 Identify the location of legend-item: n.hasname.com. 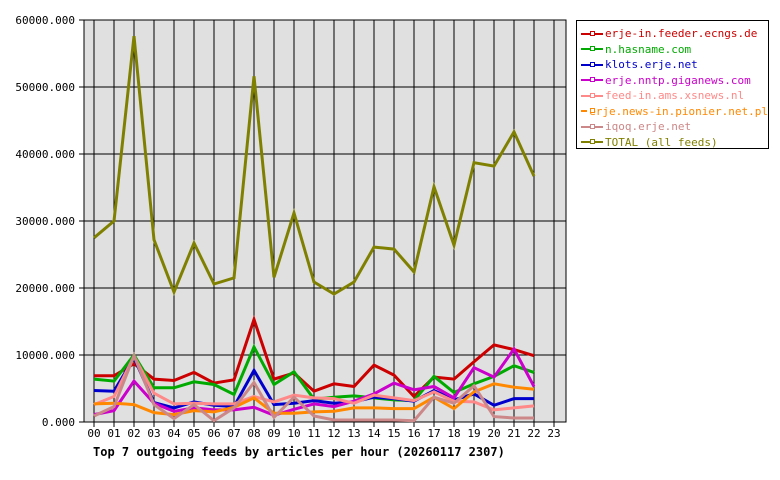
(674, 50).